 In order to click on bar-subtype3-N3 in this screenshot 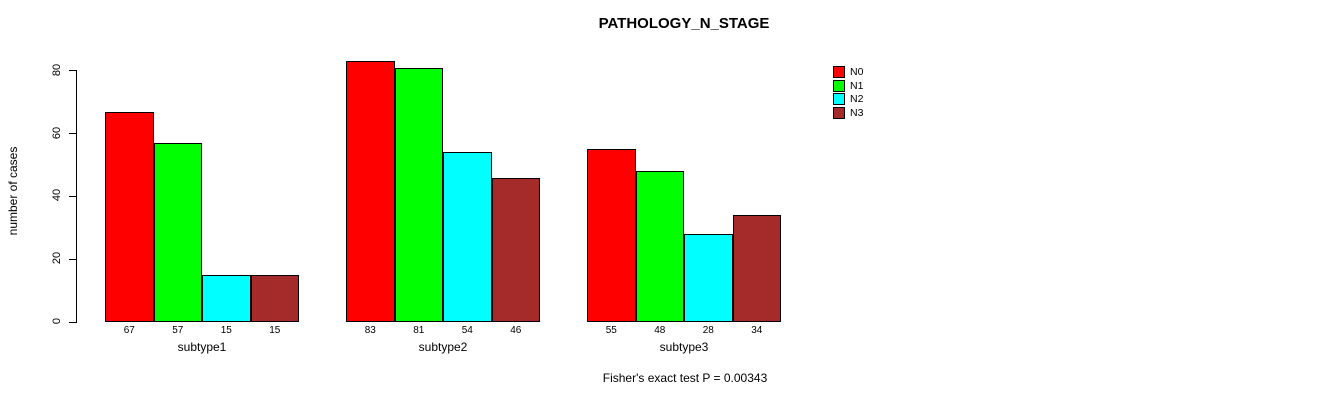, I will do `click(756, 268)`.